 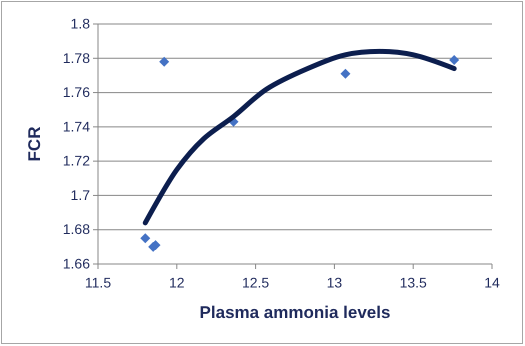 What do you see at coordinates (76, 126) in the screenshot?
I see `y-tick-label: 1.74` at bounding box center [76, 126].